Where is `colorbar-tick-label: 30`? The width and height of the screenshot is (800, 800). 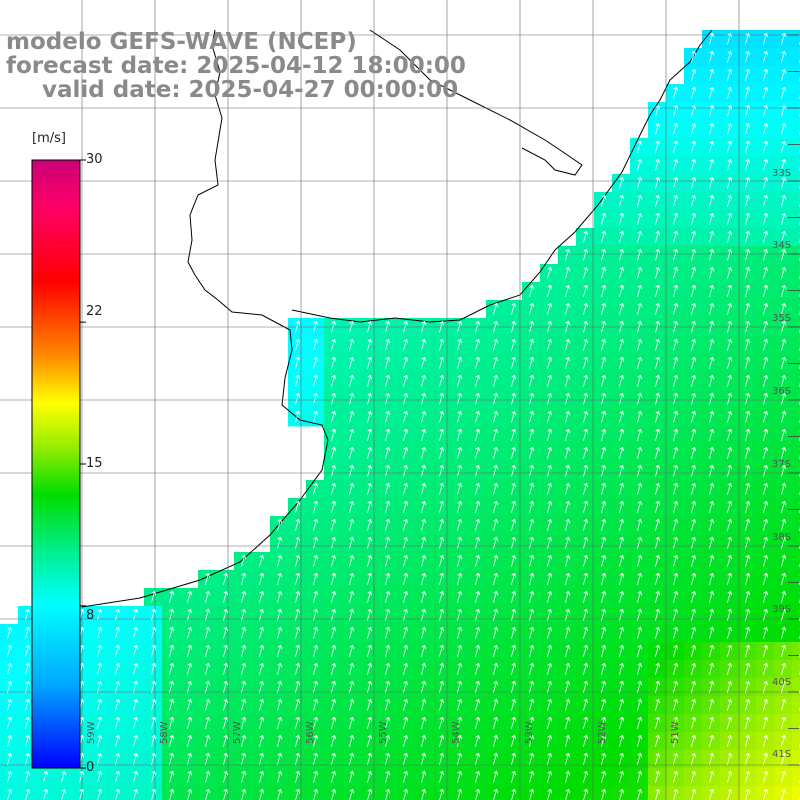 colorbar-tick-label: 30 is located at coordinates (94, 159).